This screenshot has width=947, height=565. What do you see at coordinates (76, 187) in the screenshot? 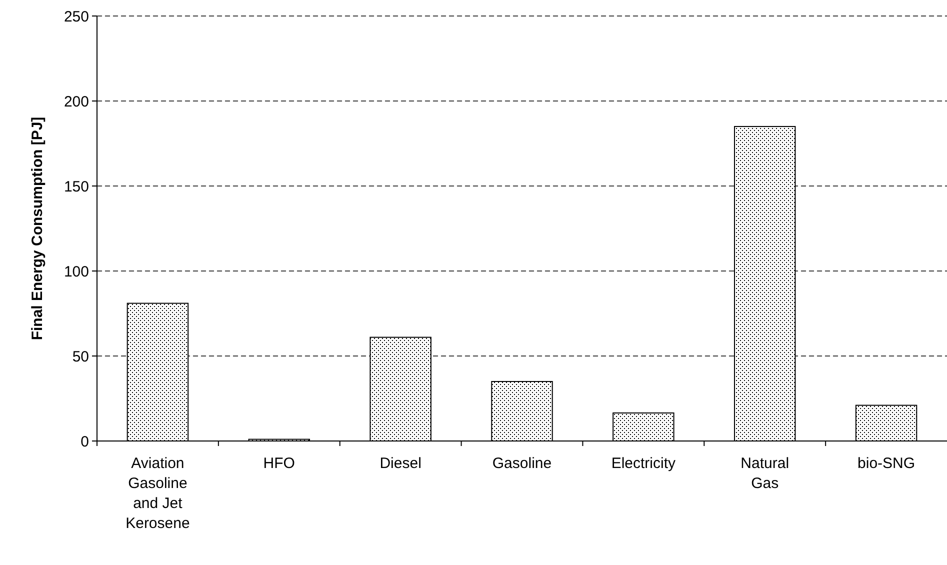
I see `y-tick-label: 150` at bounding box center [76, 187].